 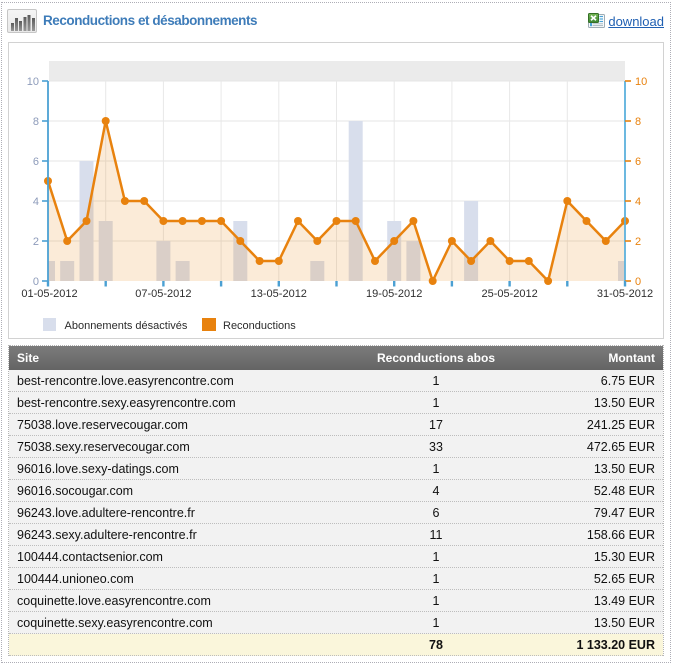 What do you see at coordinates (279, 294) in the screenshot?
I see `svg-text: 13-05-2012` at bounding box center [279, 294].